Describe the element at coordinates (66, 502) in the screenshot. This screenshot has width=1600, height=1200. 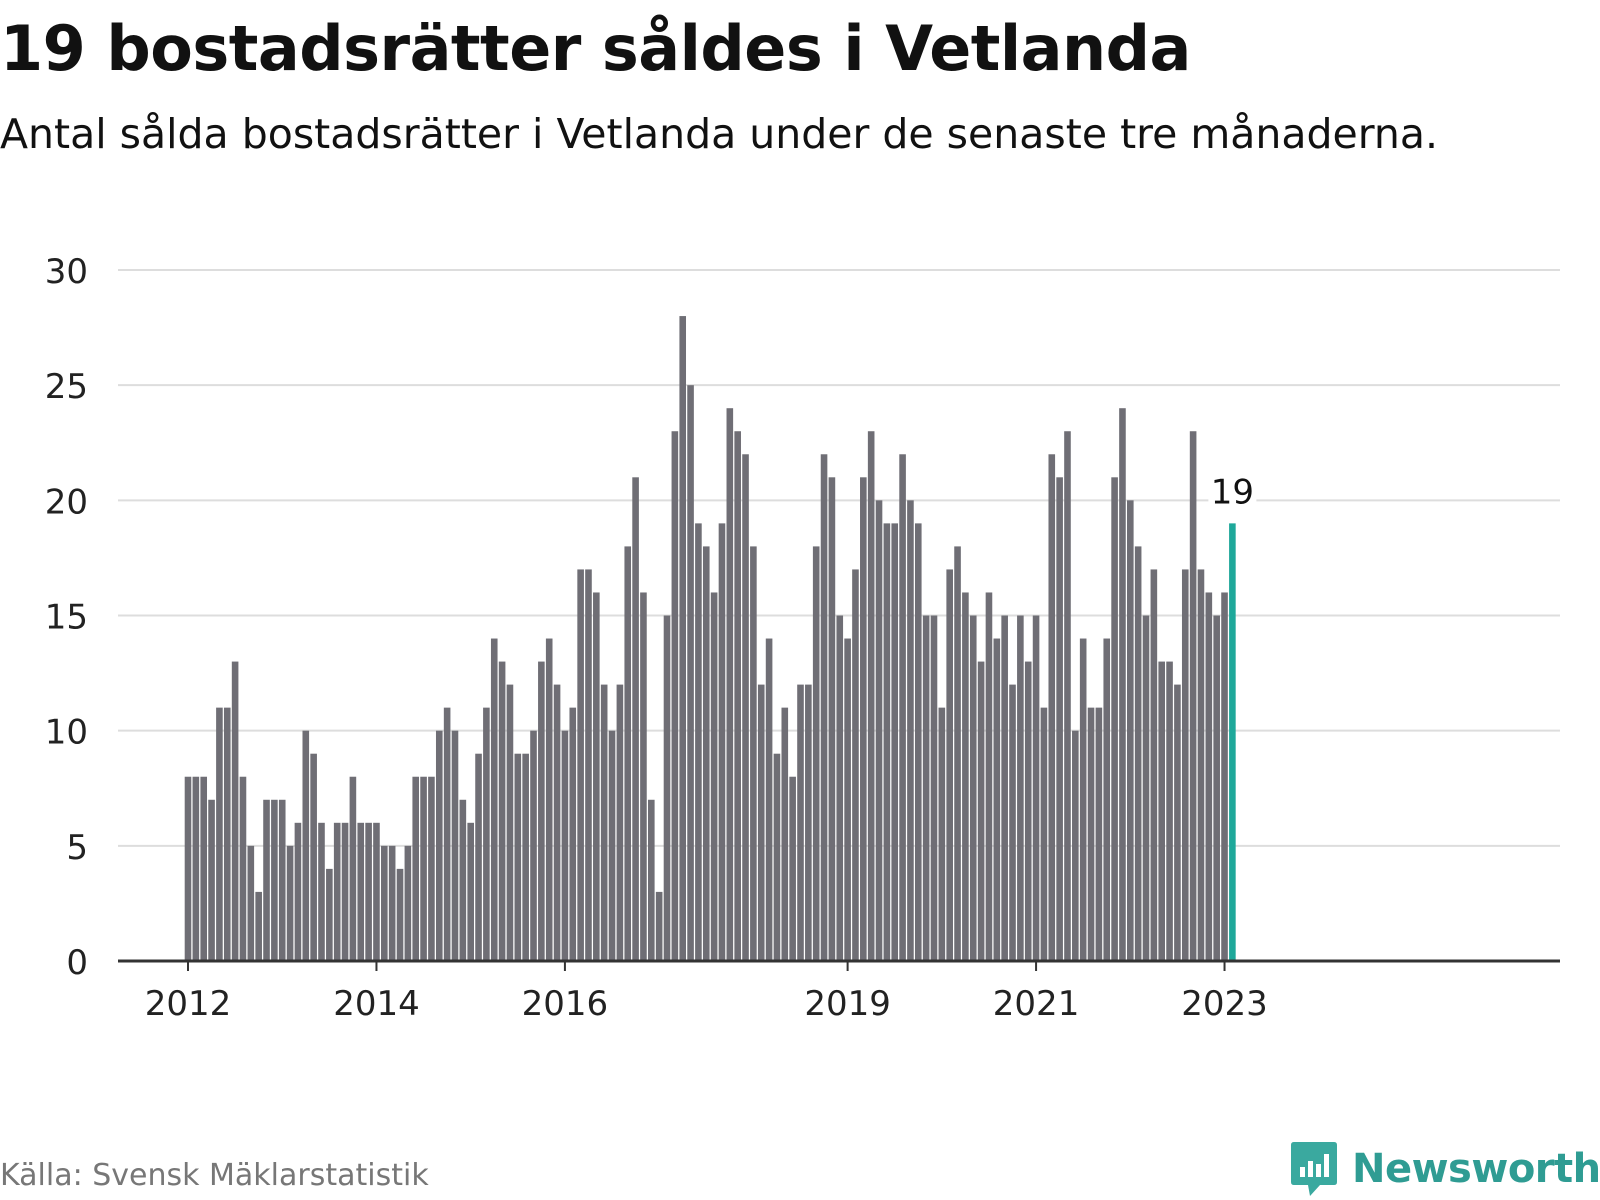
I see `y-tick-label: 20` at that location.